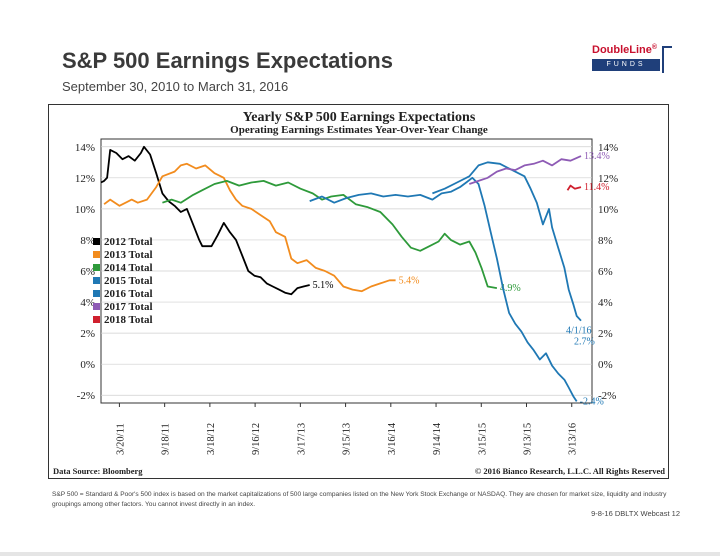  Describe the element at coordinates (579, 331) in the screenshot. I see `end-label-date: 4/1/16` at that location.